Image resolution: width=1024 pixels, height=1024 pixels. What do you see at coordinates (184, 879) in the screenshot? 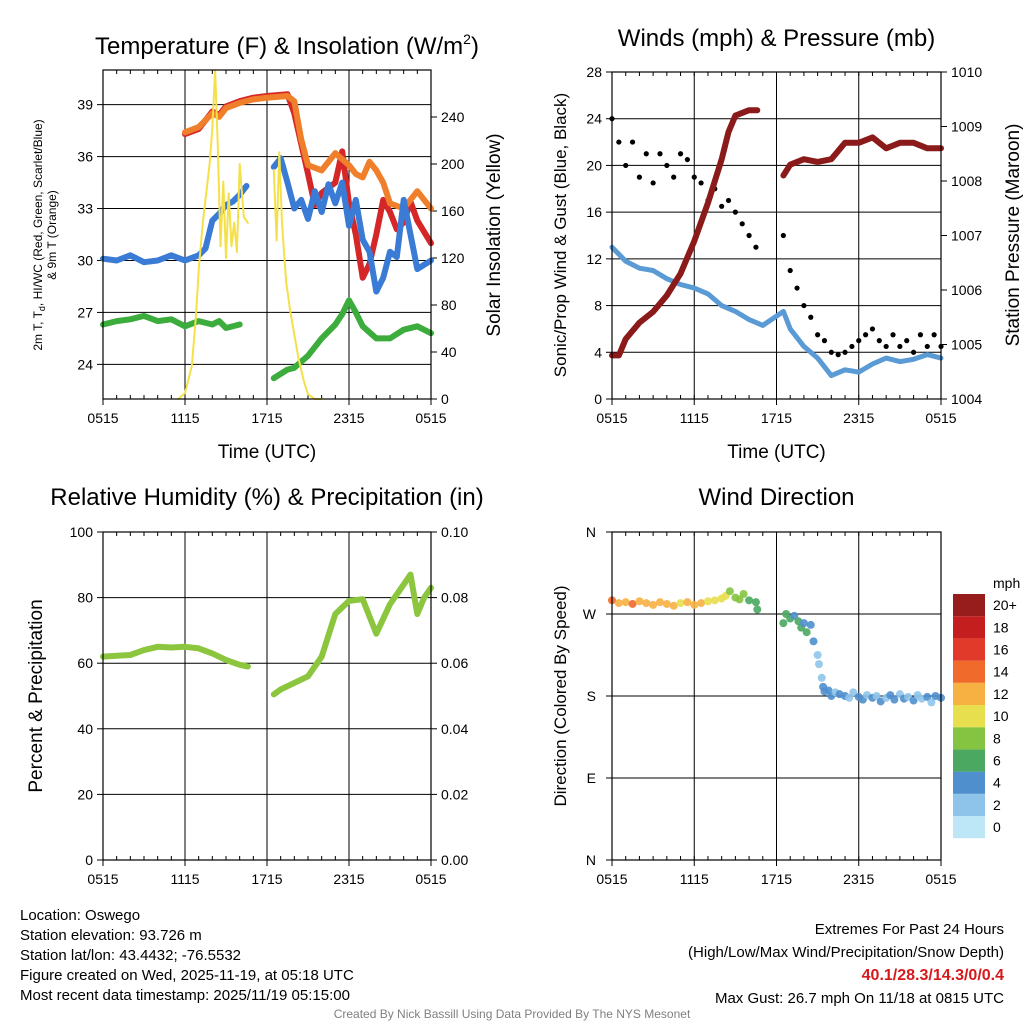
I see `x-tick-label: 1115` at bounding box center [184, 879].